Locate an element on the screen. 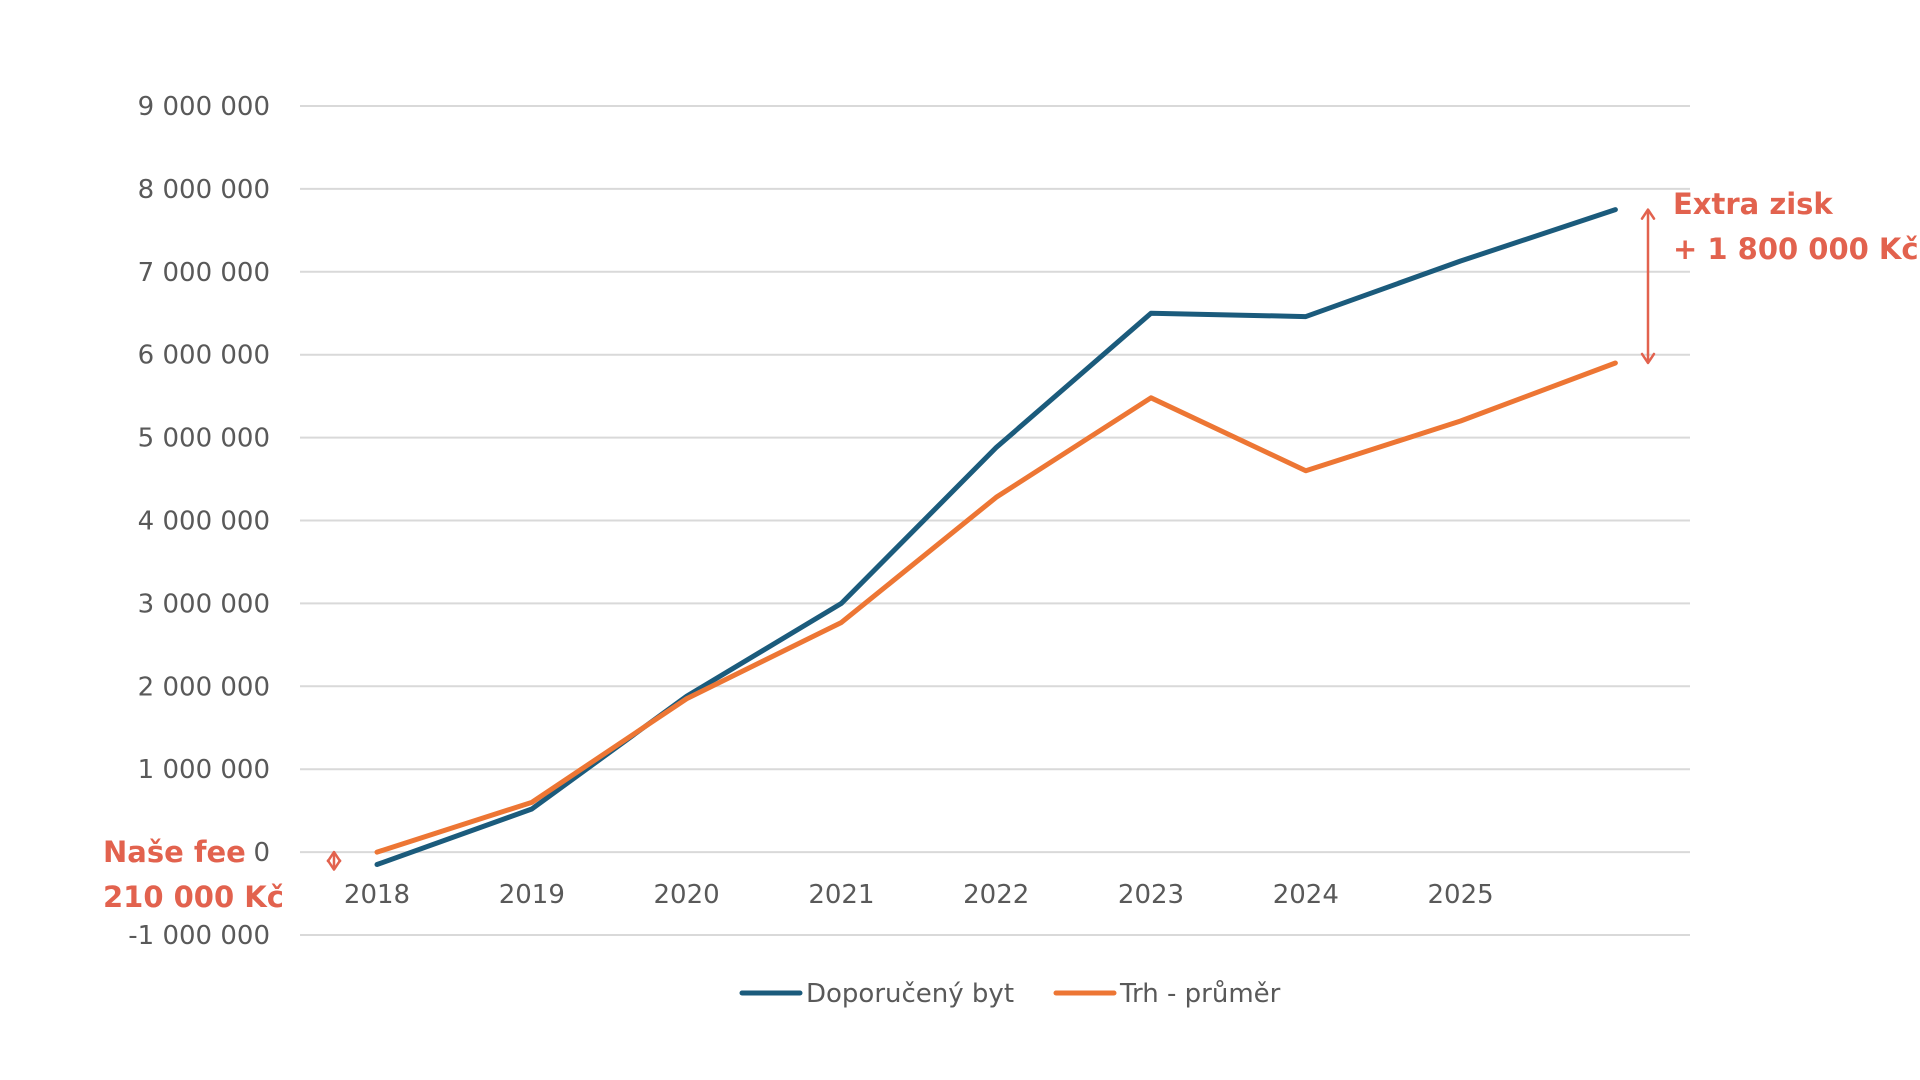  y-tick-label: 4 000 000 is located at coordinates (204, 522).